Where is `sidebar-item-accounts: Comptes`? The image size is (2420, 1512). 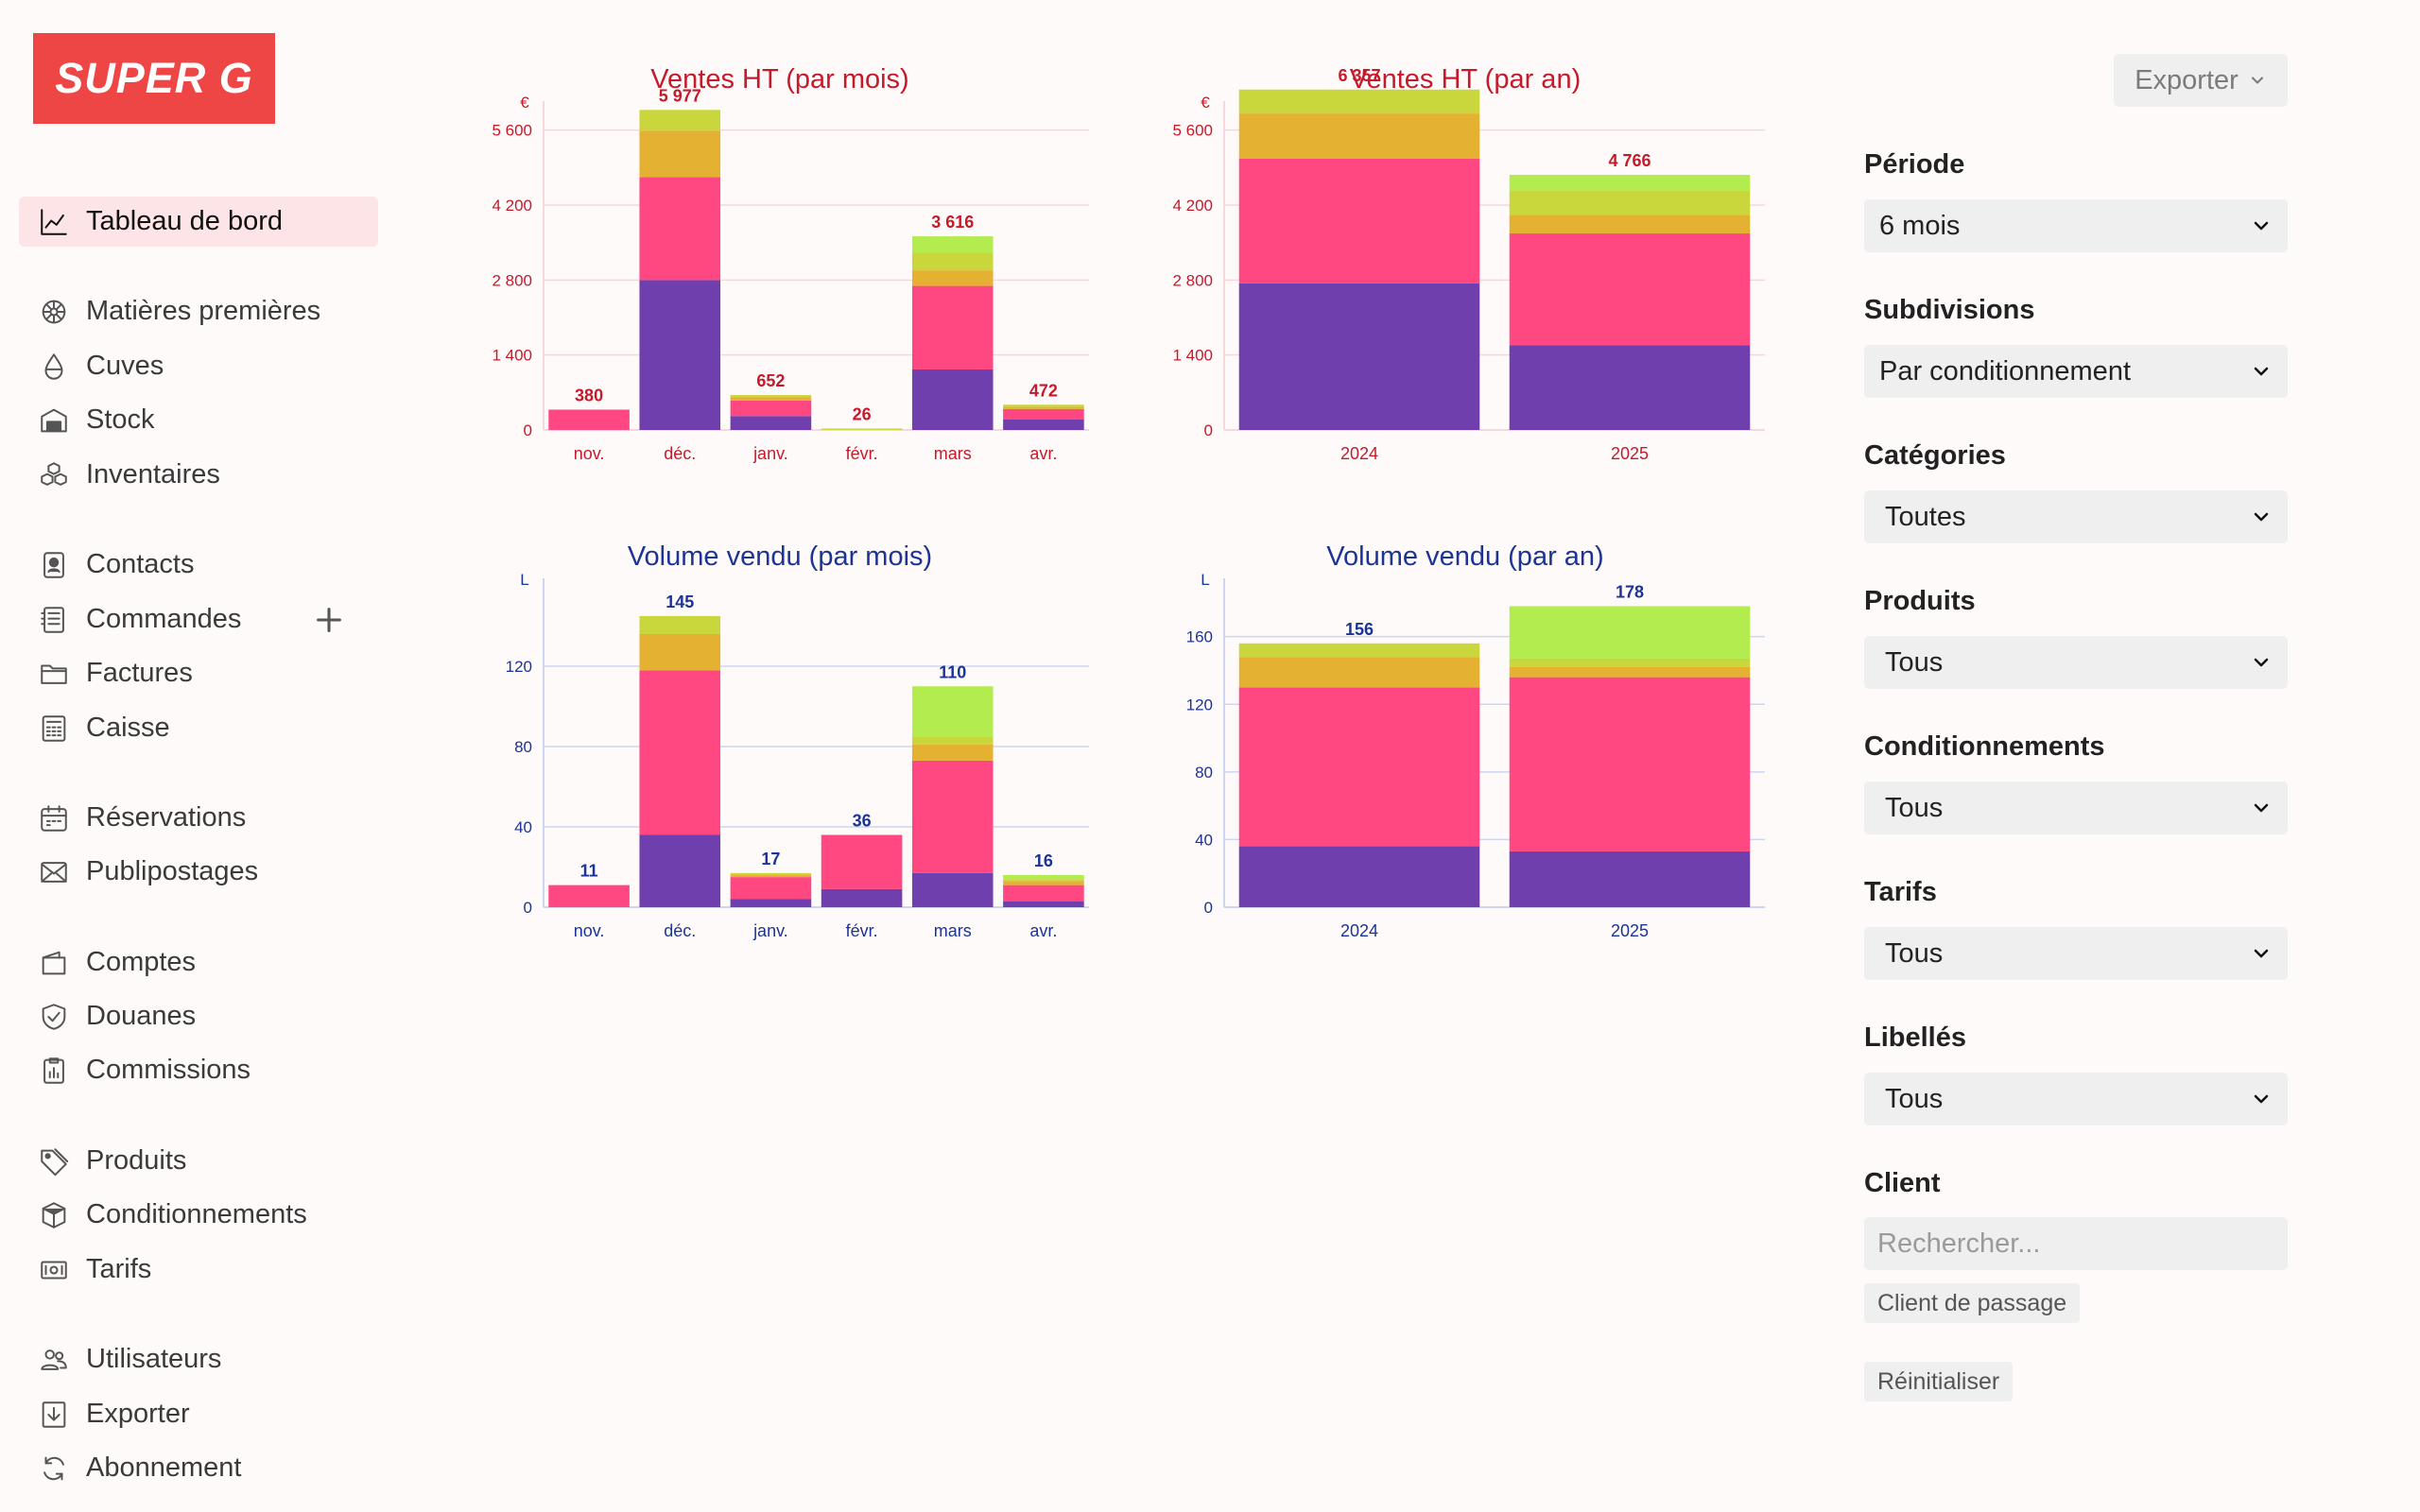 sidebar-item-accounts: Comptes is located at coordinates (198, 962).